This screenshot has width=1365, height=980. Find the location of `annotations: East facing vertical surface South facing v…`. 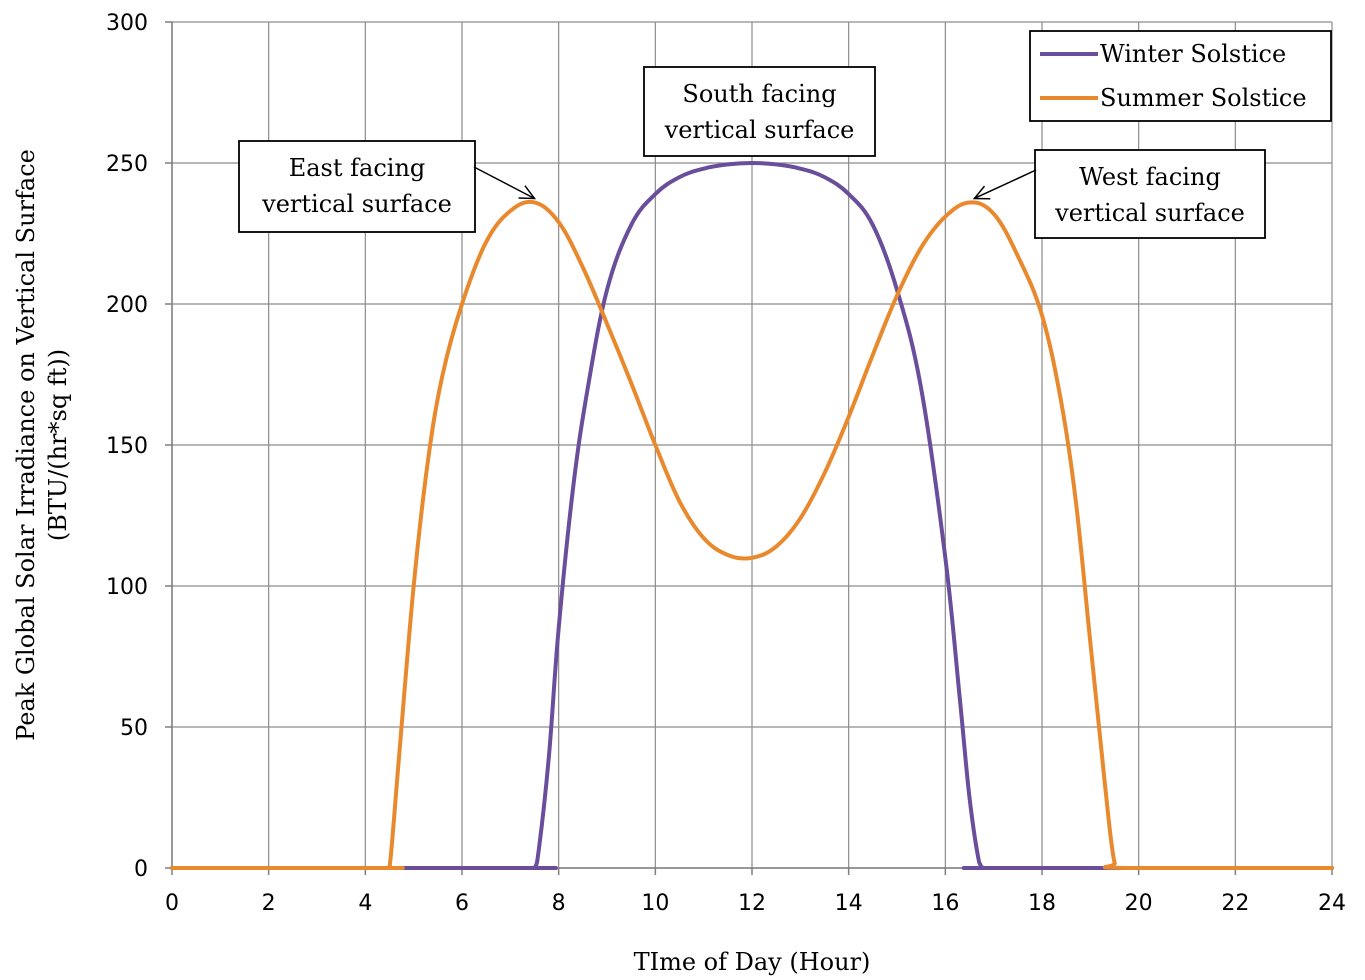

annotations: East facing vertical surface South facing v… is located at coordinates (752, 152).